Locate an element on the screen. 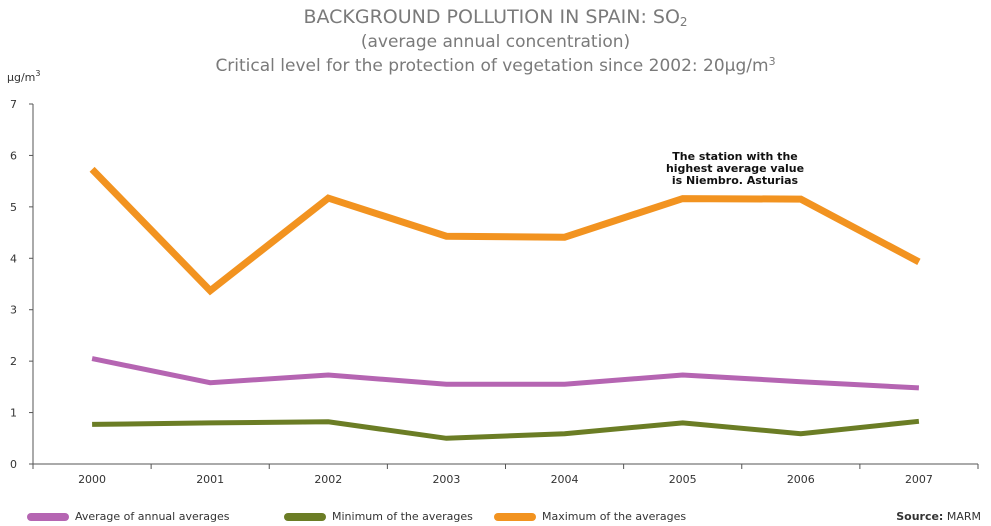  y-tick-label: 5 is located at coordinates (13, 207).